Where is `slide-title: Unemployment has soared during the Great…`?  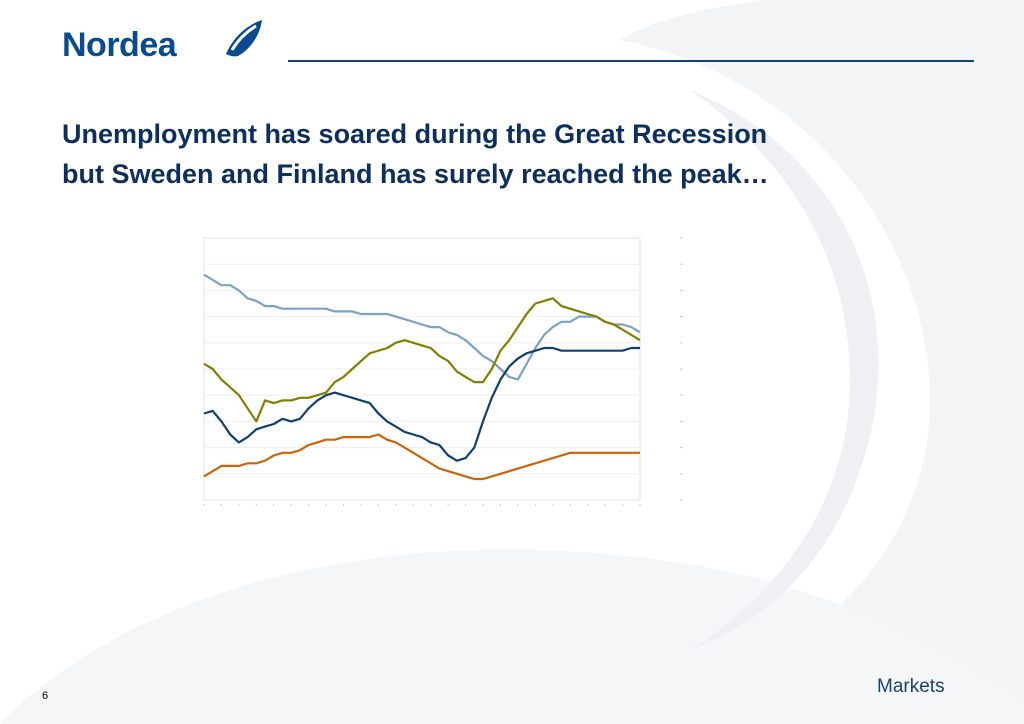
slide-title: Unemployment has soared during the Great… is located at coordinates (522, 154).